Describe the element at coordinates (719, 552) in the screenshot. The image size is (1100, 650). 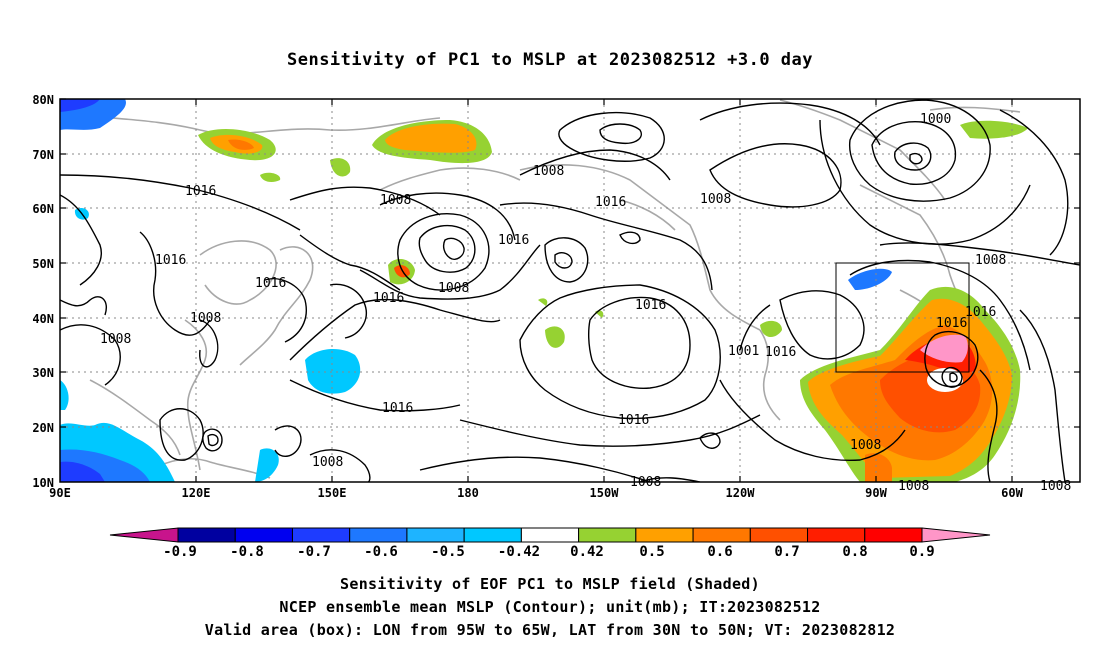
I see `colorbar-label: 0.6` at that location.